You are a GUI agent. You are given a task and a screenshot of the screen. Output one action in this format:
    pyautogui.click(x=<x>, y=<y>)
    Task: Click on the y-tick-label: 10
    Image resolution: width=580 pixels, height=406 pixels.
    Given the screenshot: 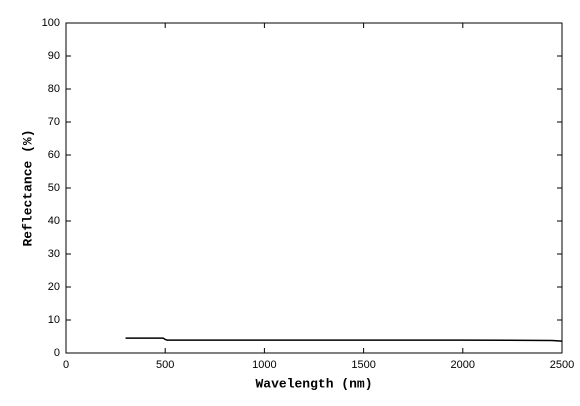 What is the action you would take?
    pyautogui.click(x=54, y=320)
    